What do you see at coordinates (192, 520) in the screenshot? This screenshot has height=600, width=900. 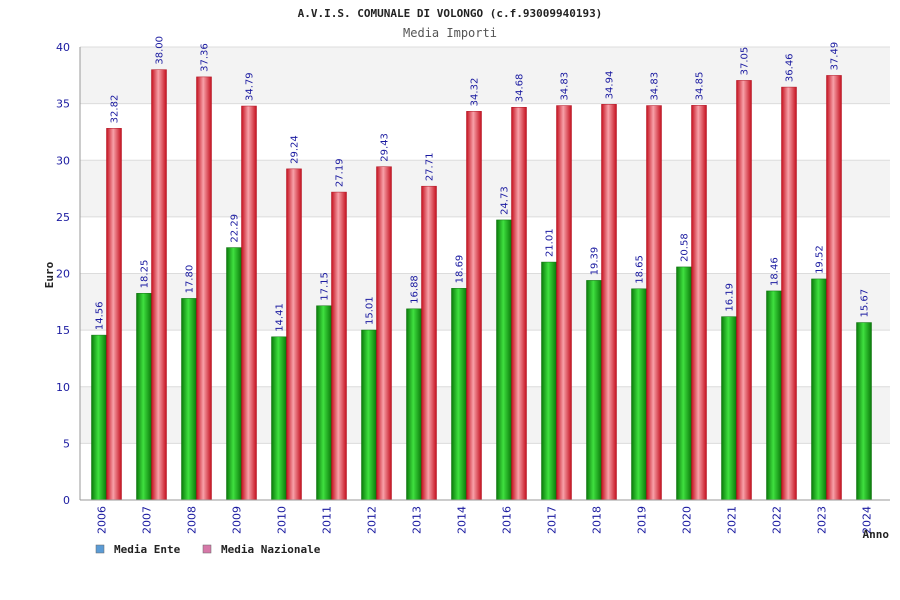 I see `x-tick-label: 2008` at bounding box center [192, 520].